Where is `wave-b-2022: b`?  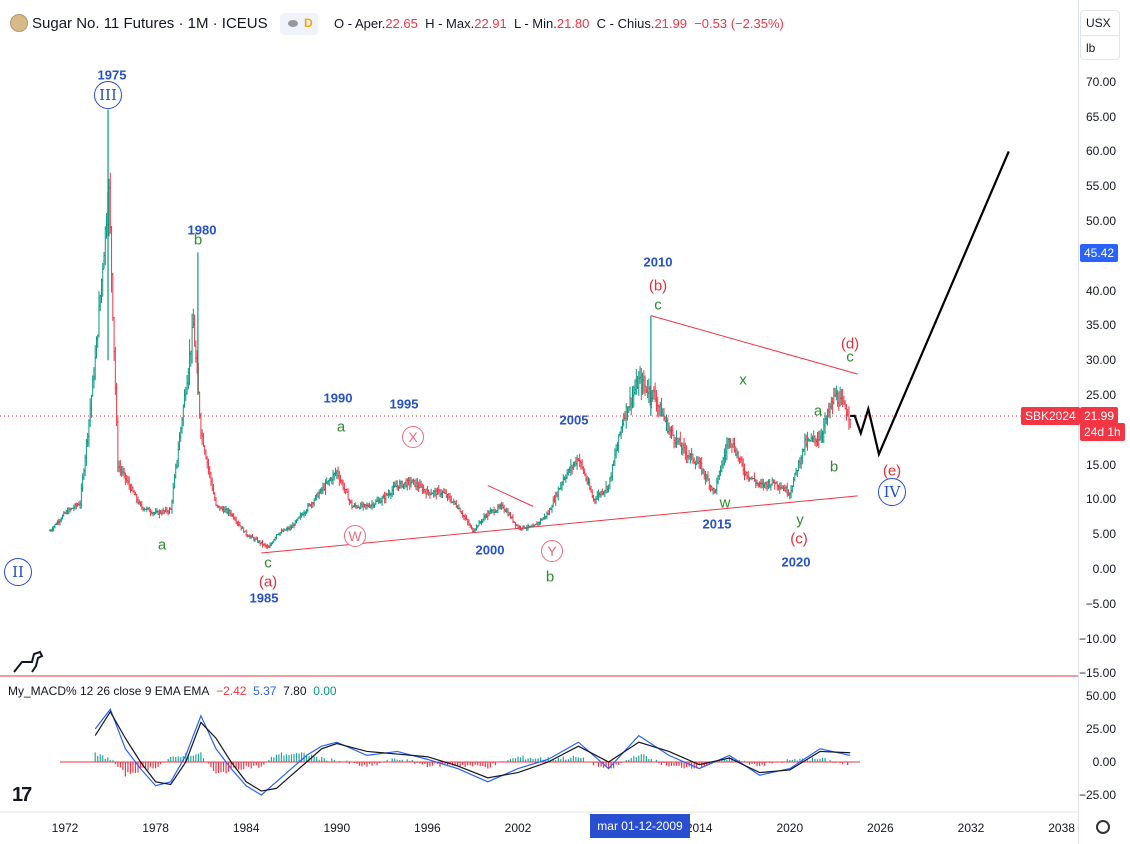
wave-b-2022: b is located at coordinates (834, 467).